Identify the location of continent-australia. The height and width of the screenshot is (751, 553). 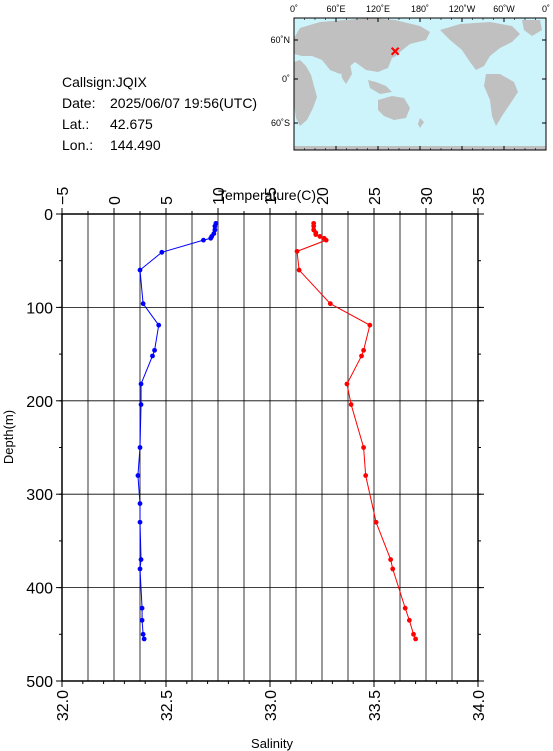
(394, 108).